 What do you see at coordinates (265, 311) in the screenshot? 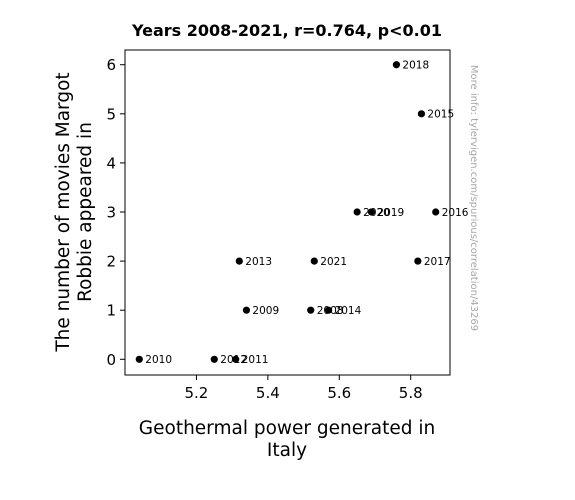
I see `data-point-label-2009: 2009` at bounding box center [265, 311].